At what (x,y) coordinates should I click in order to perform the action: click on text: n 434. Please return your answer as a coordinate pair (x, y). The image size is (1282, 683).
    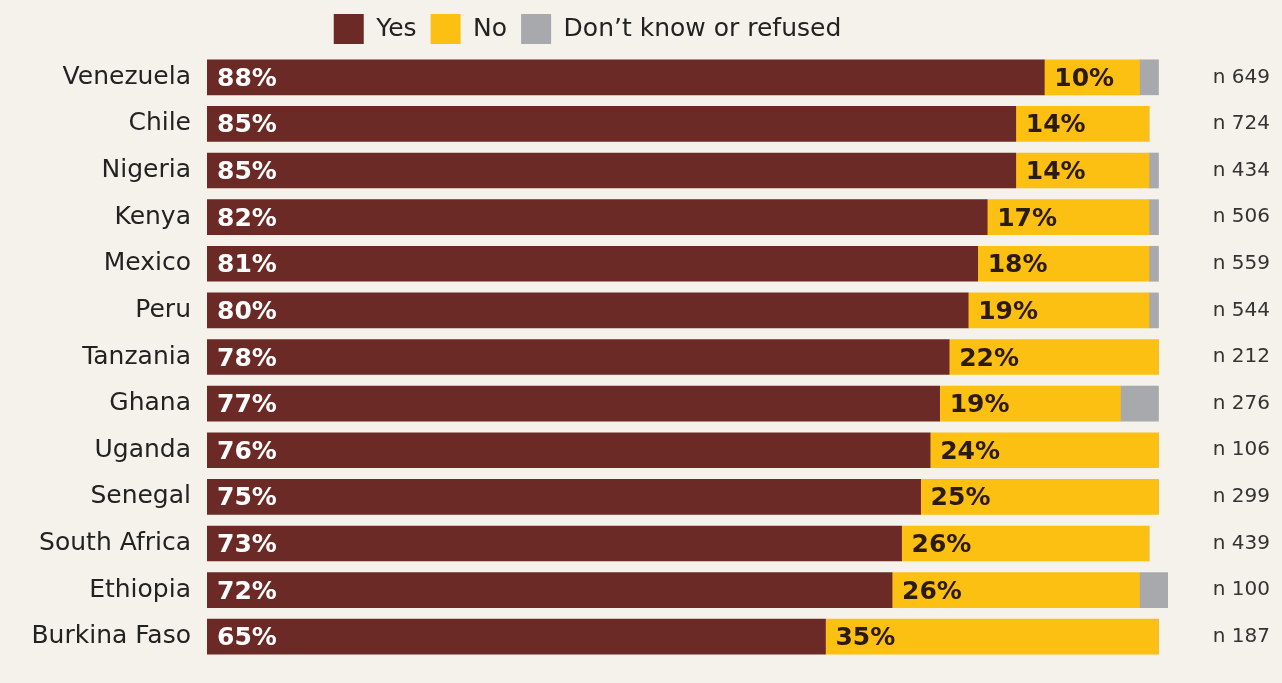
    Looking at the image, I should click on (1241, 168).